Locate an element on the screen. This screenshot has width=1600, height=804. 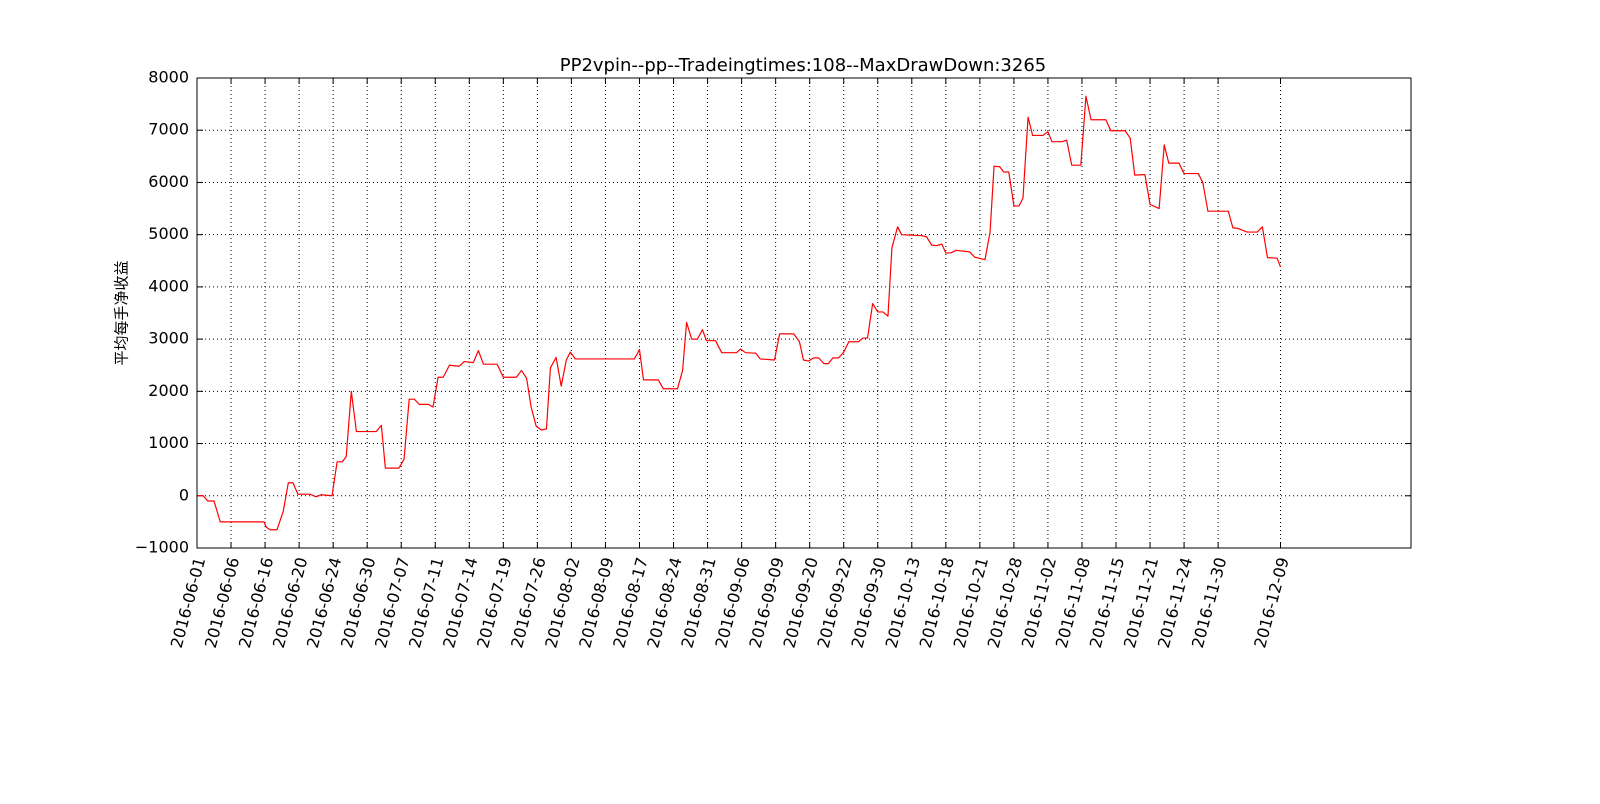
y-axis-label: 平均每手净收益 is located at coordinates (122, 312).